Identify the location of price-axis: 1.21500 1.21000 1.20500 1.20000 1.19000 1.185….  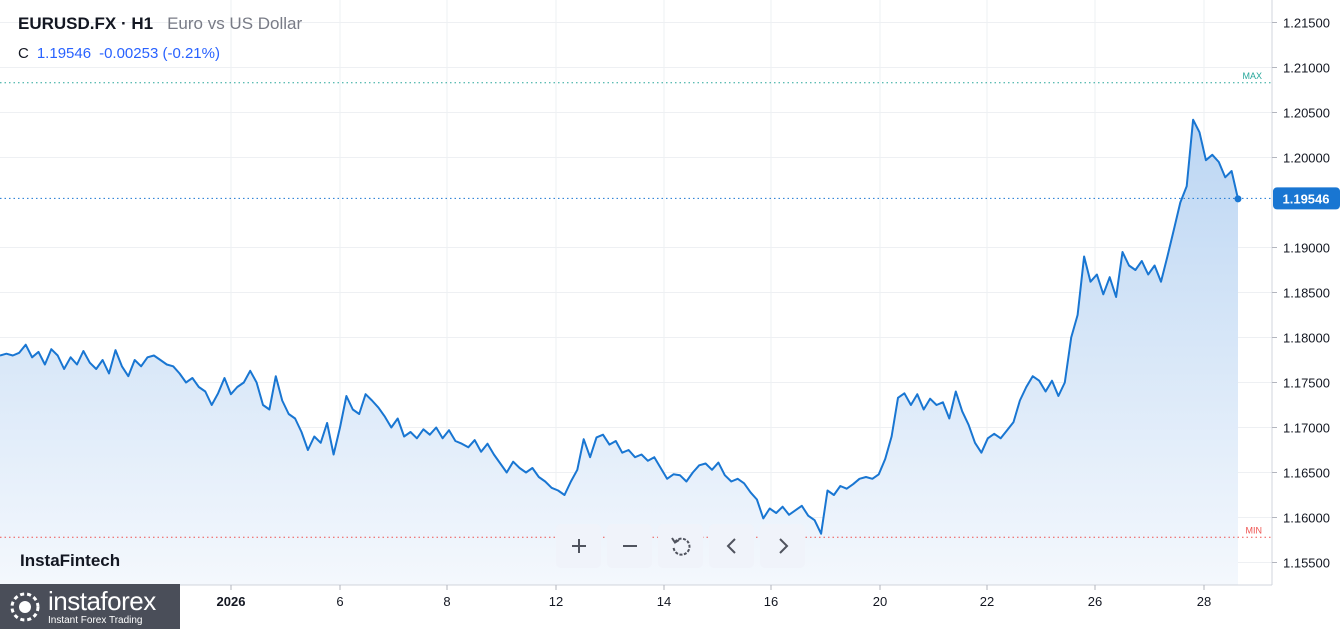
(1301, 293).